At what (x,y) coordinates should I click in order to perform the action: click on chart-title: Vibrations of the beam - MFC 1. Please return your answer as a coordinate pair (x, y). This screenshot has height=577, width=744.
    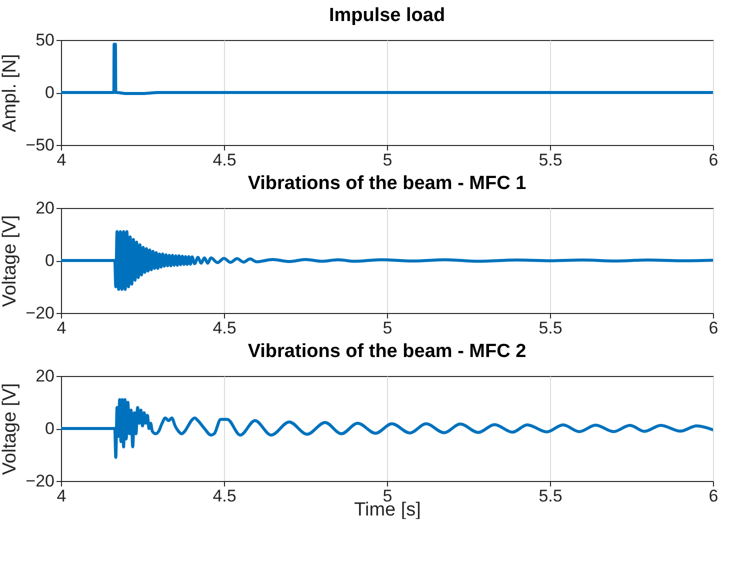
    Looking at the image, I should click on (387, 183).